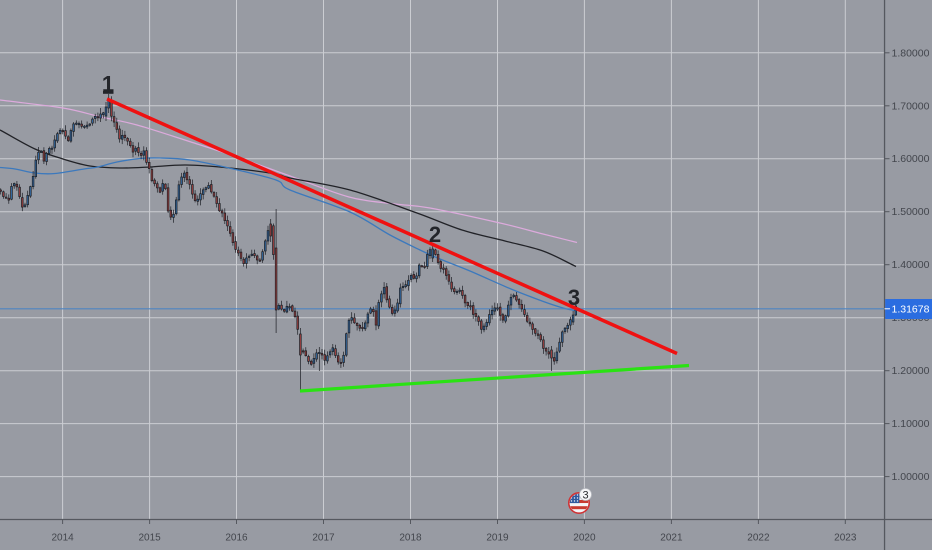 The image size is (932, 550). Describe the element at coordinates (911, 310) in the screenshot. I see `svg-text: 1.31678` at that location.